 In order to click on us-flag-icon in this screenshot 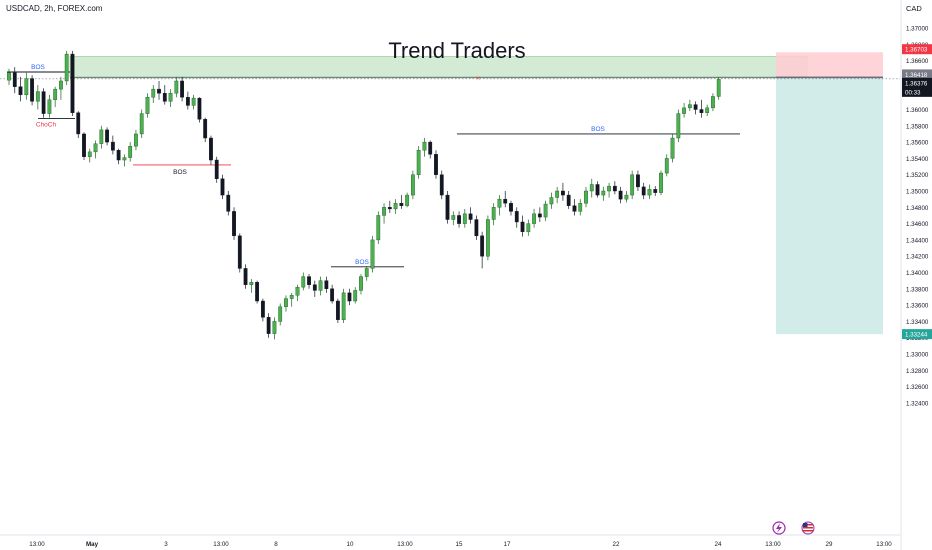, I will do `click(808, 528)`.